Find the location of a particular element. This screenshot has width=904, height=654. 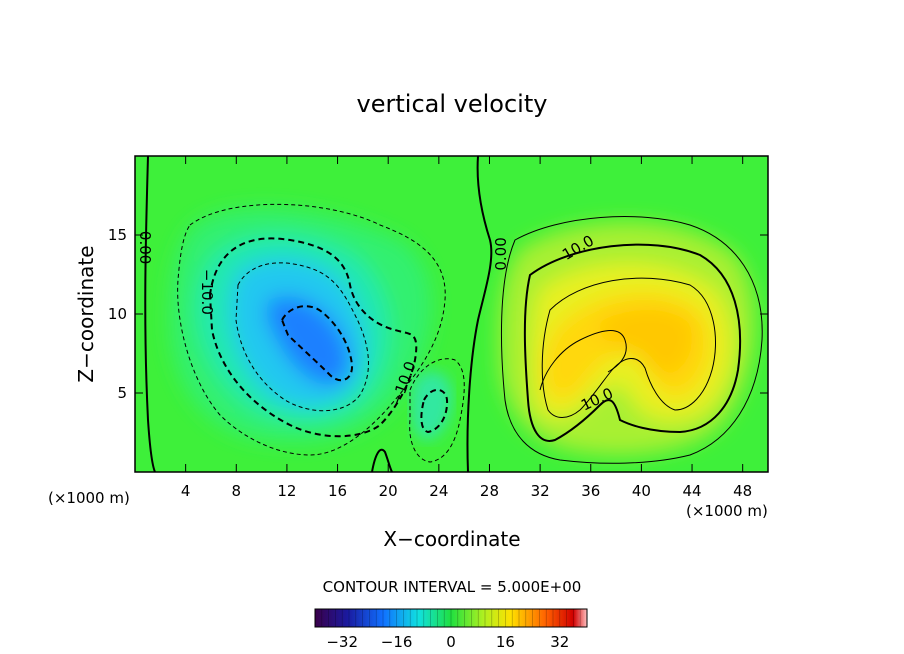

contour-interval-text: CONTOUR INTERVAL = 5.000E+00 is located at coordinates (452, 587).